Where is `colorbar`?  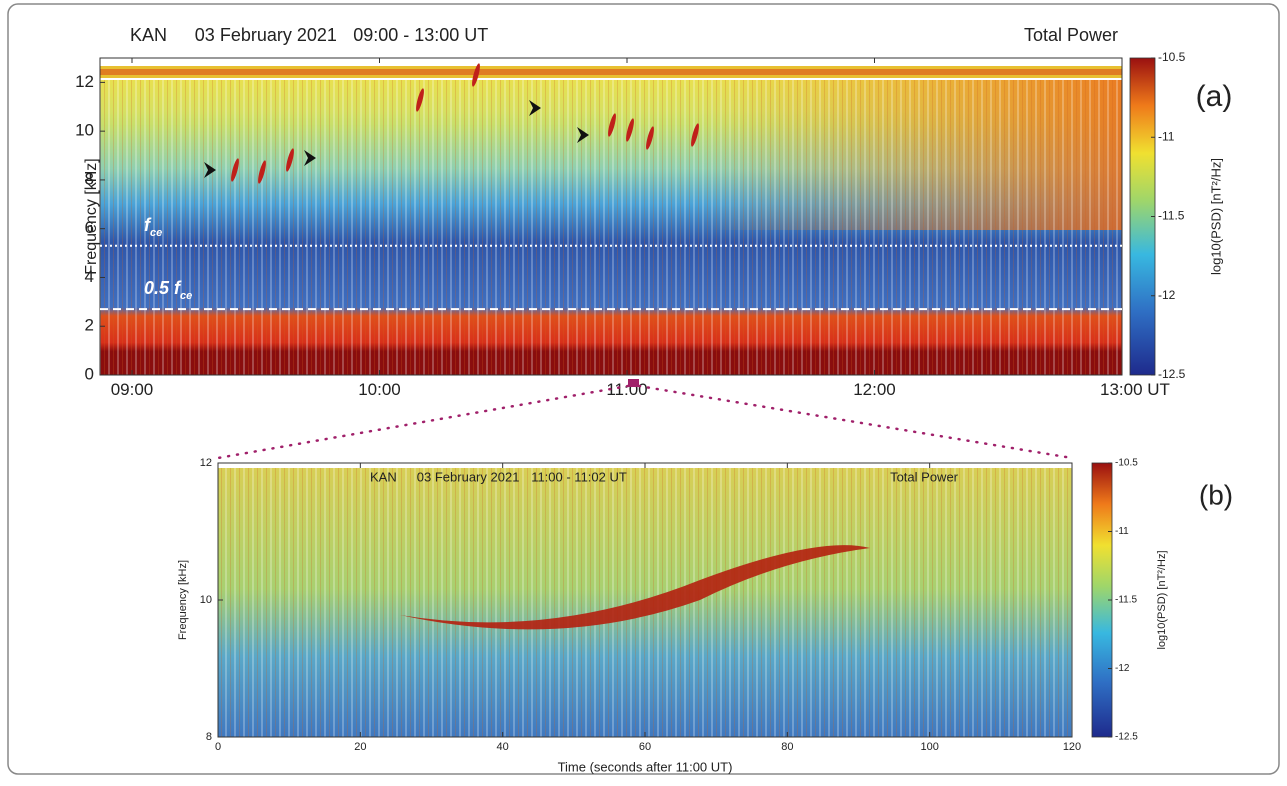 colorbar is located at coordinates (1142, 216).